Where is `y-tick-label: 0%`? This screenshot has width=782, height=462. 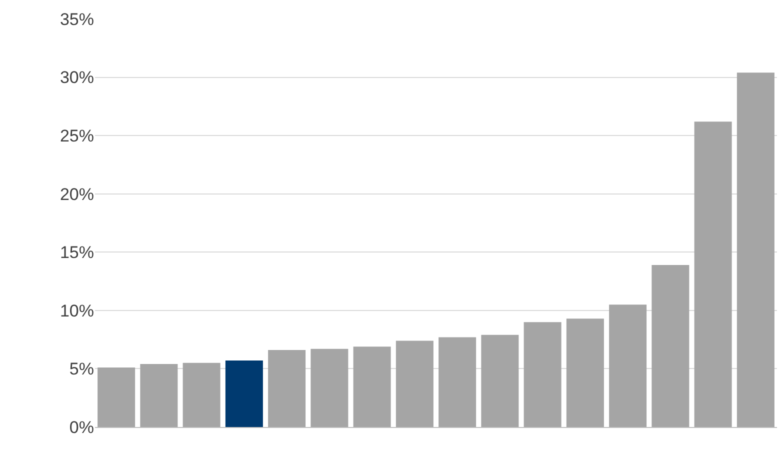 y-tick-label: 0% is located at coordinates (81, 427).